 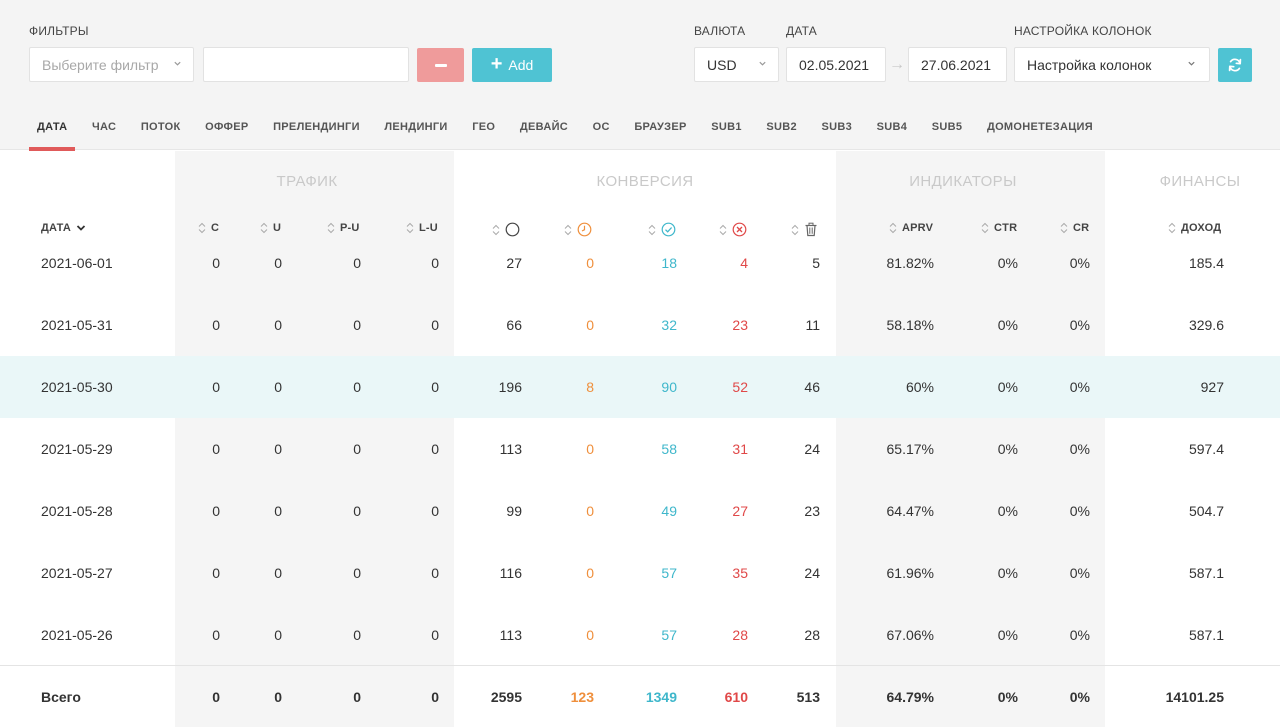 I want to click on column-header-c: C, so click(x=208, y=228).